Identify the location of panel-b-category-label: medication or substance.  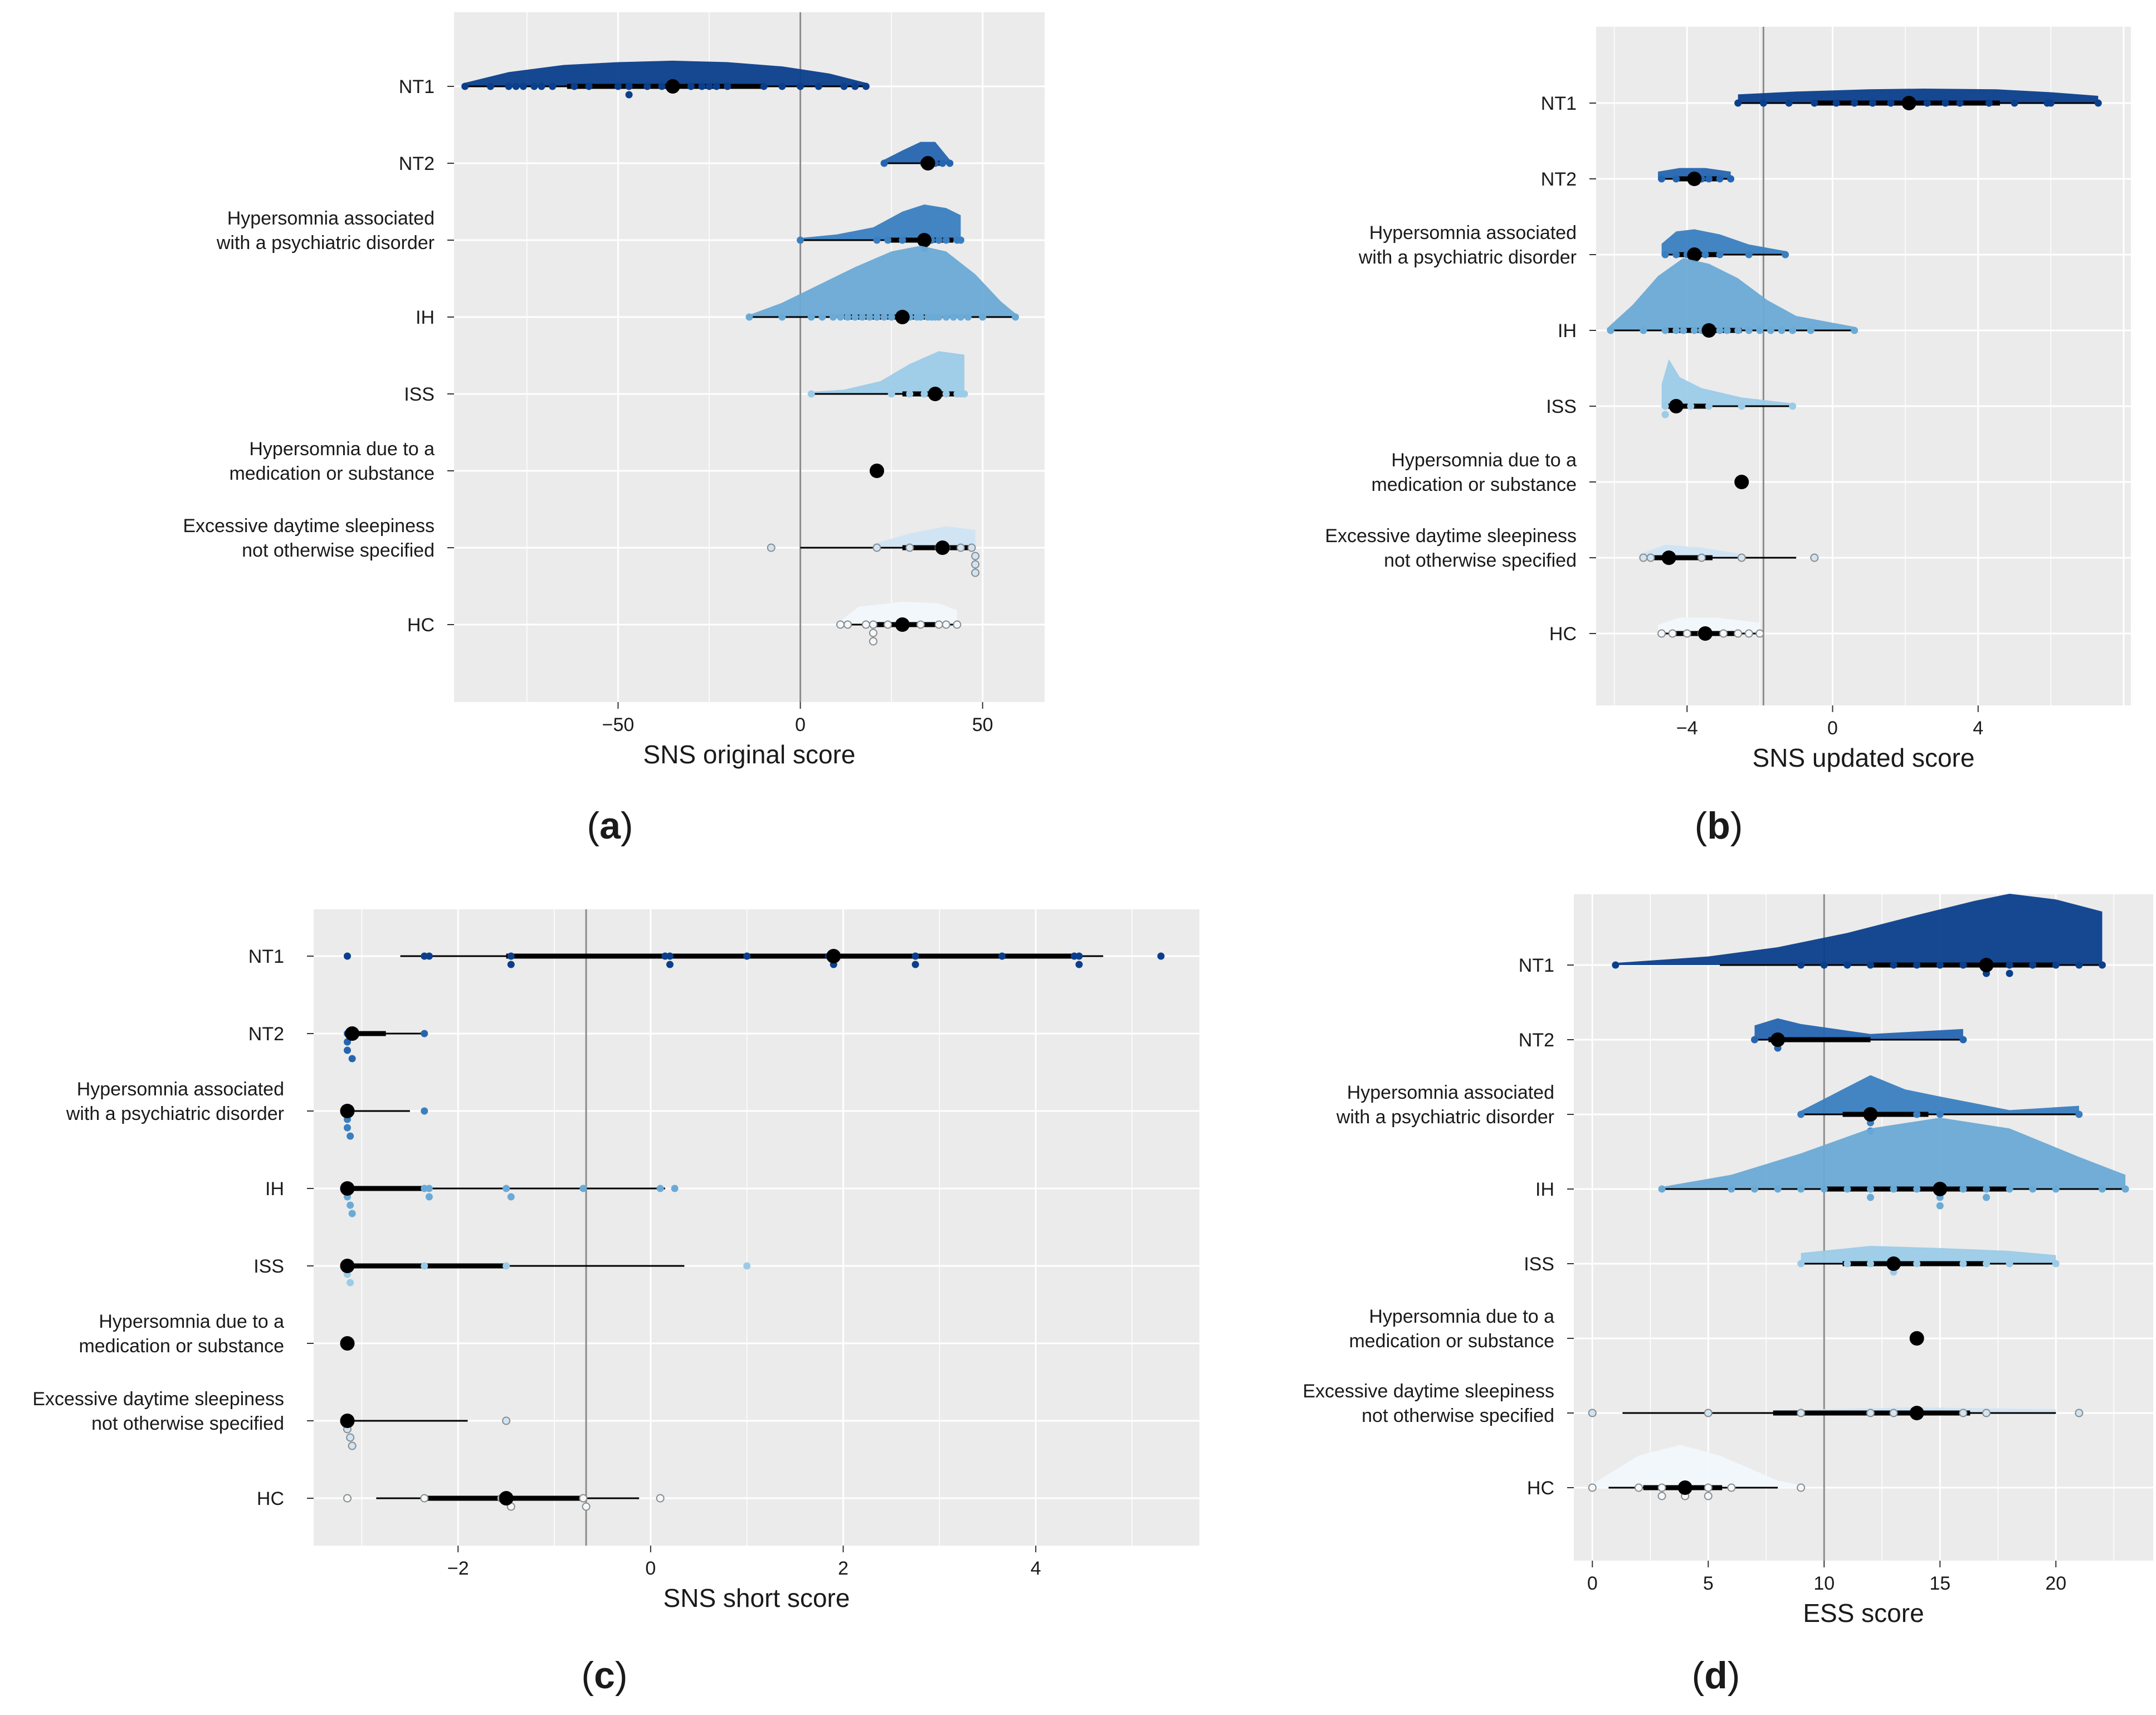
(1474, 485).